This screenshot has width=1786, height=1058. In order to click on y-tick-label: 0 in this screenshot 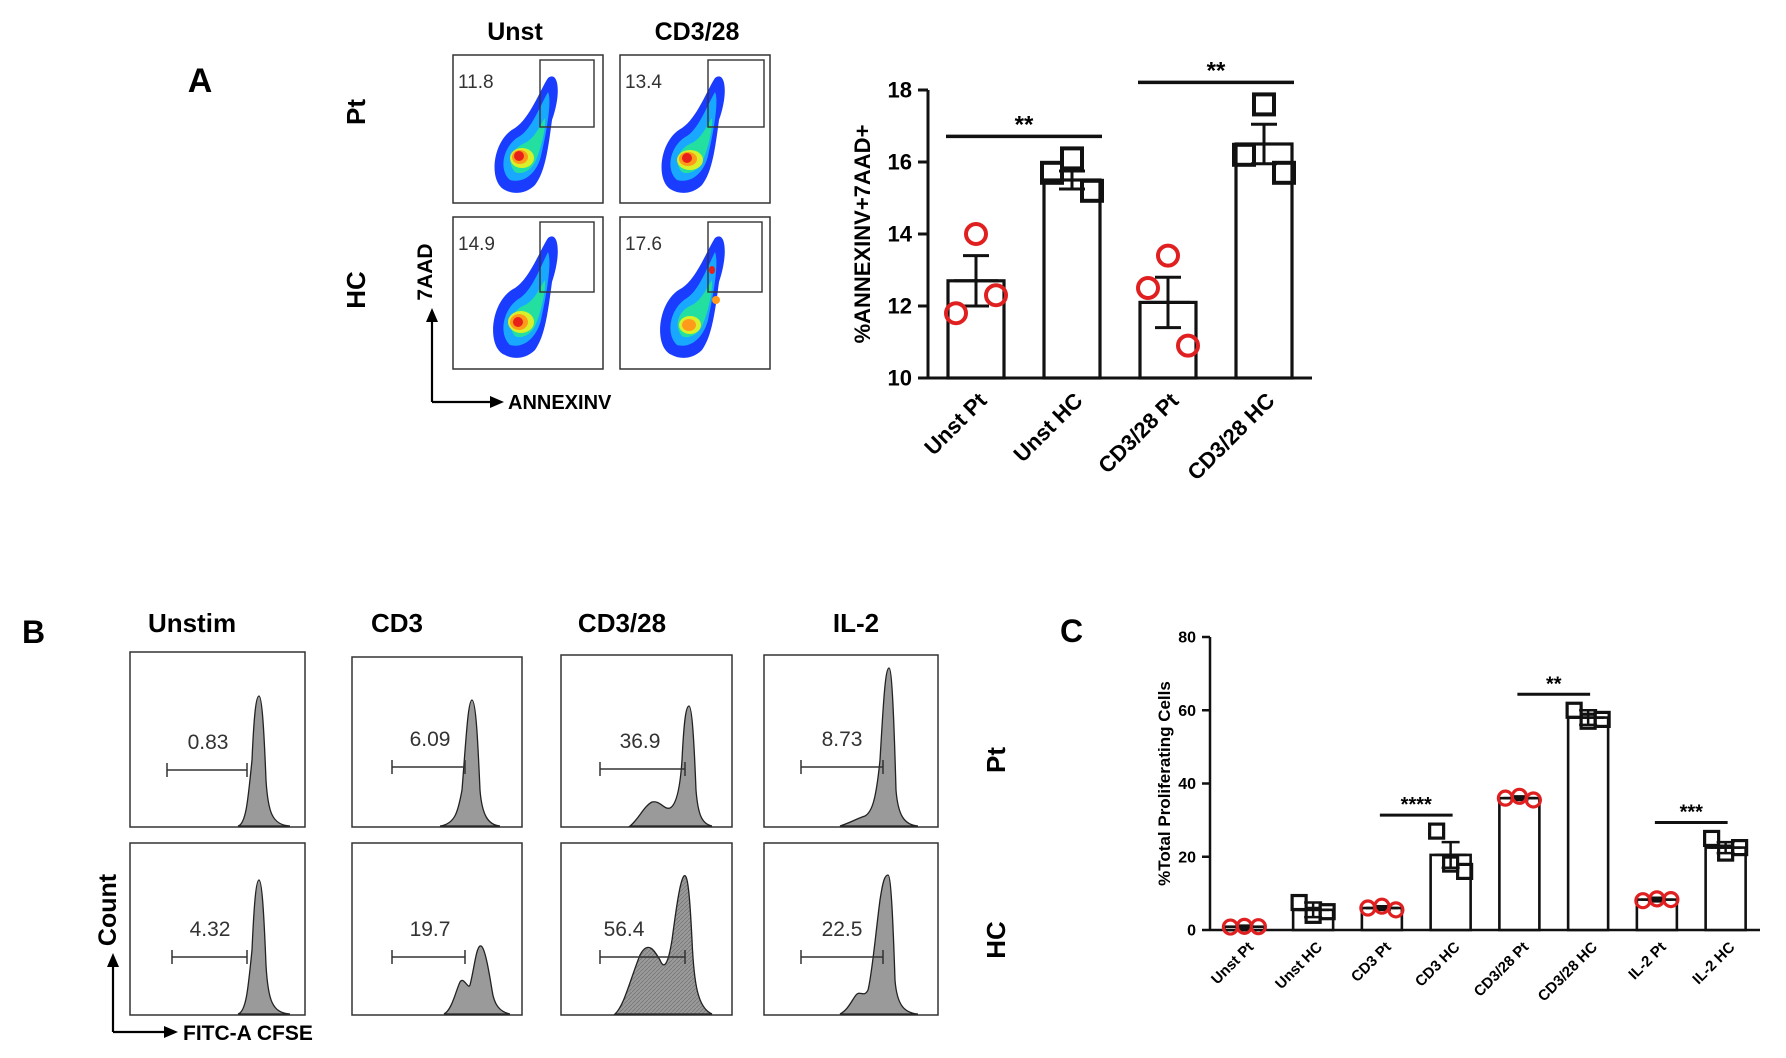, I will do `click(1191, 931)`.